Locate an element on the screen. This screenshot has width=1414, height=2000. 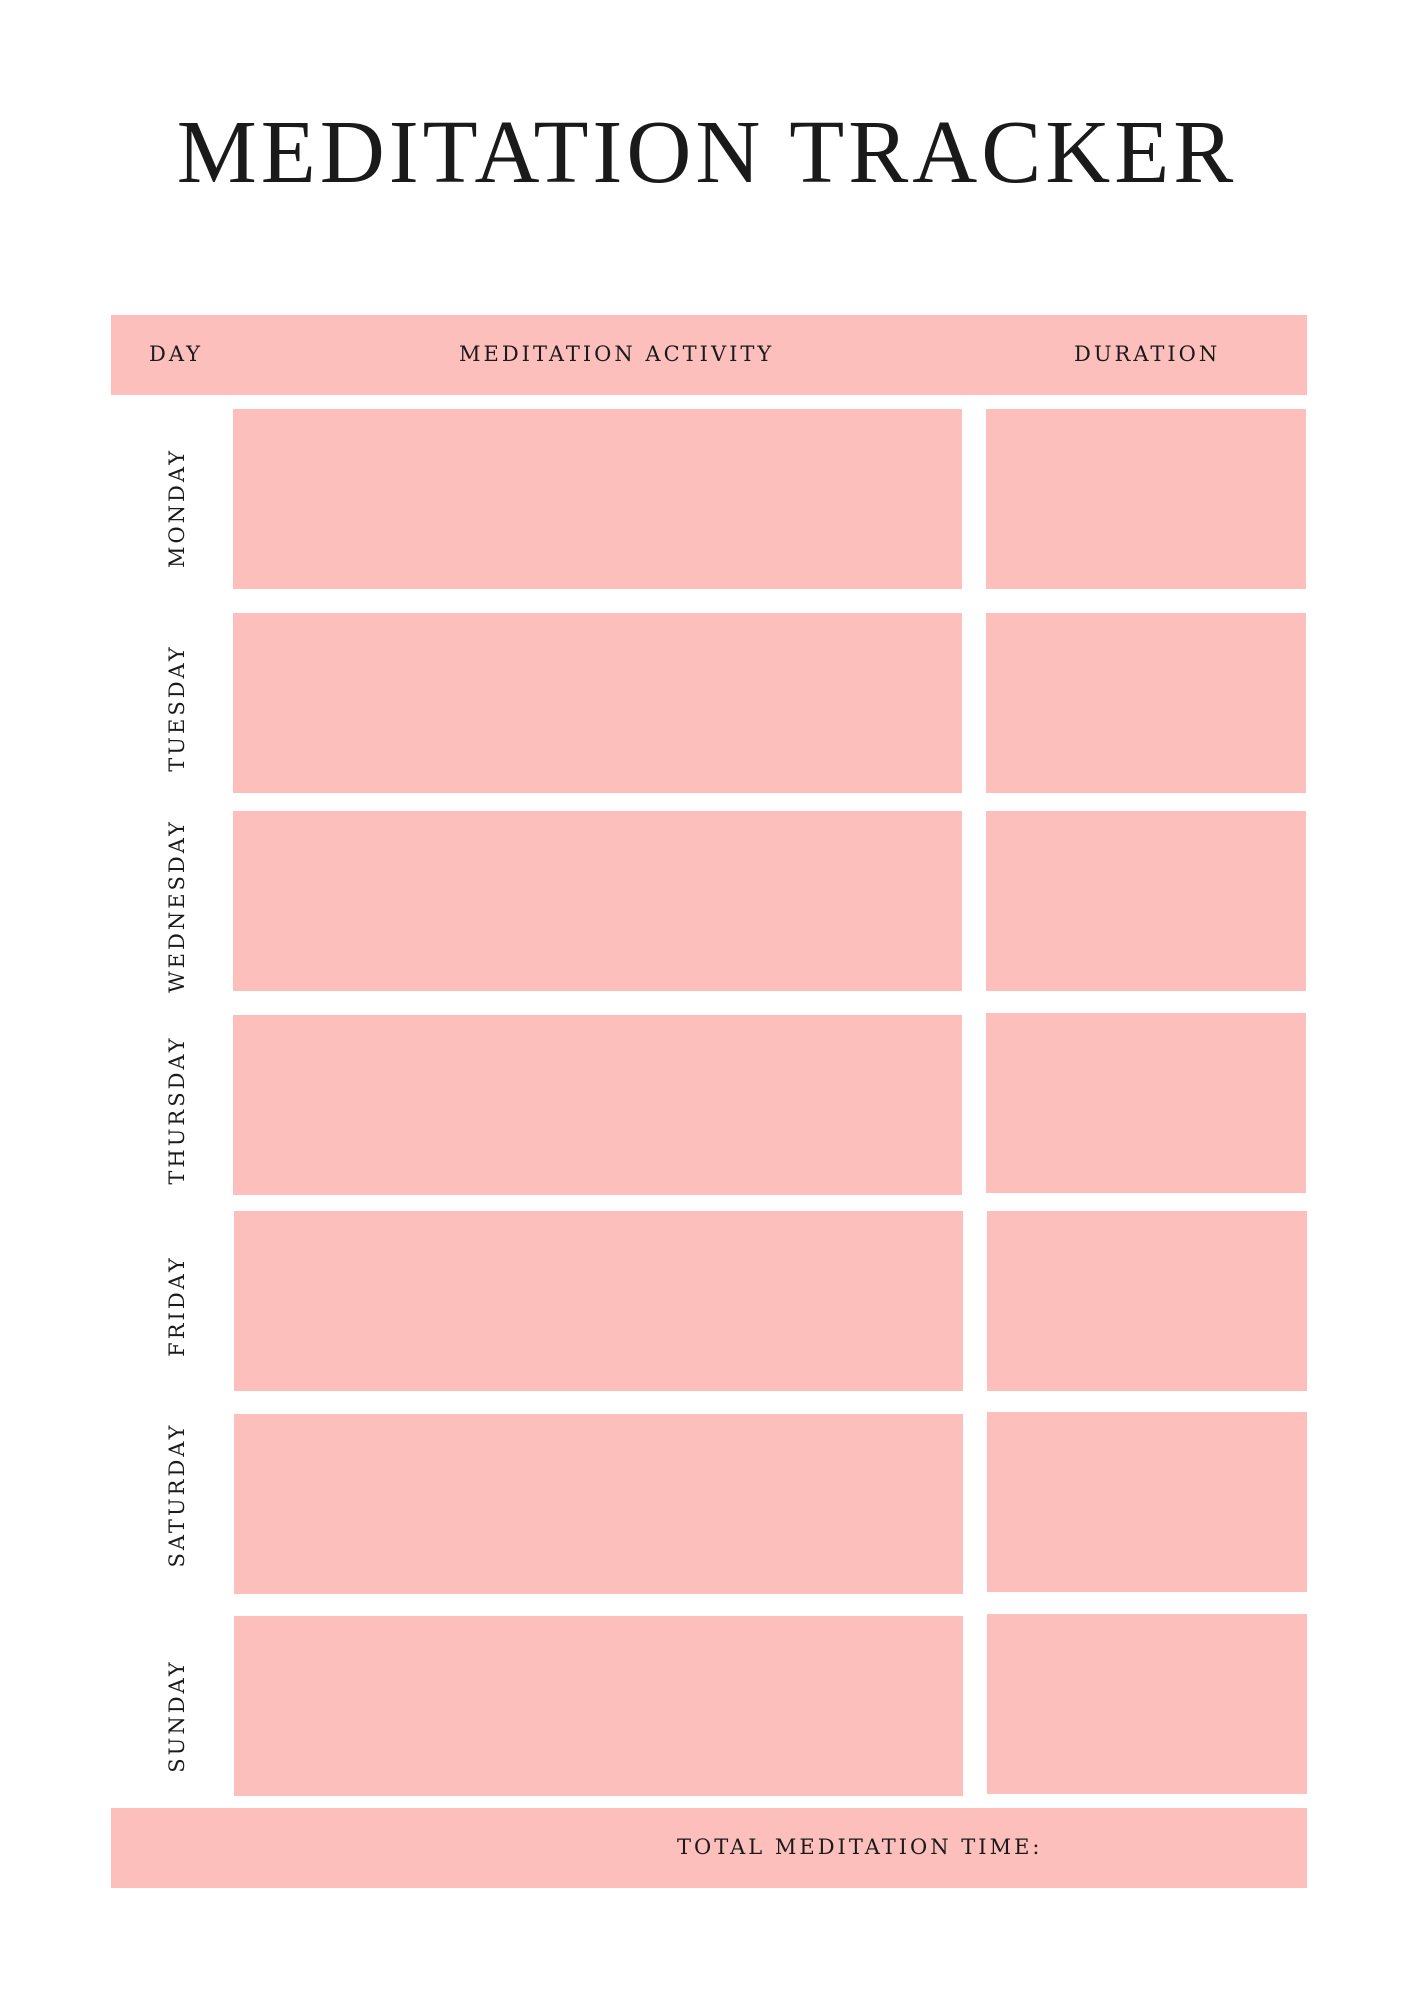
duration-field-friday is located at coordinates (1147, 1301).